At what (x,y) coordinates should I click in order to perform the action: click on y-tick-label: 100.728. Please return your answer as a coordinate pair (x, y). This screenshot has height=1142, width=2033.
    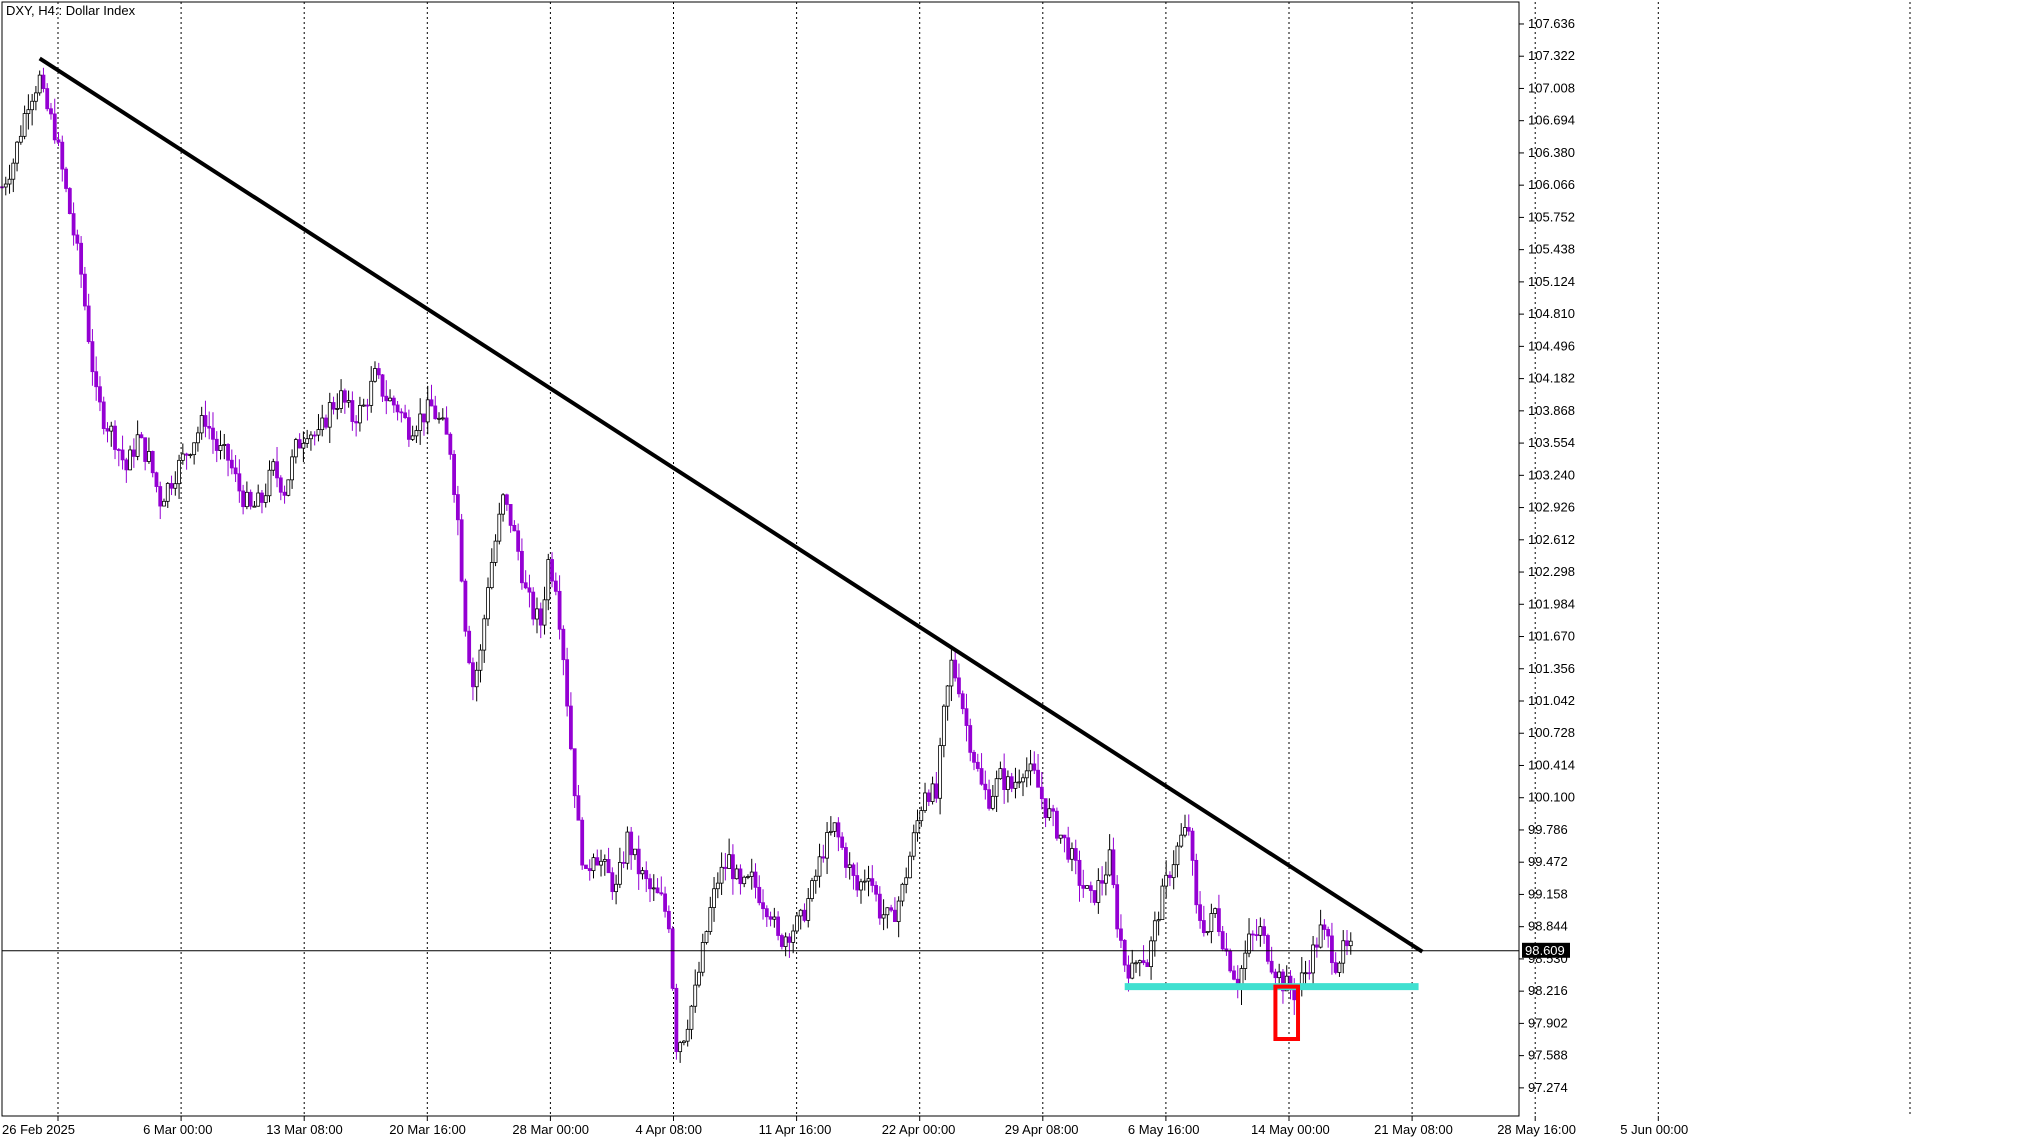
    Looking at the image, I should click on (1551, 732).